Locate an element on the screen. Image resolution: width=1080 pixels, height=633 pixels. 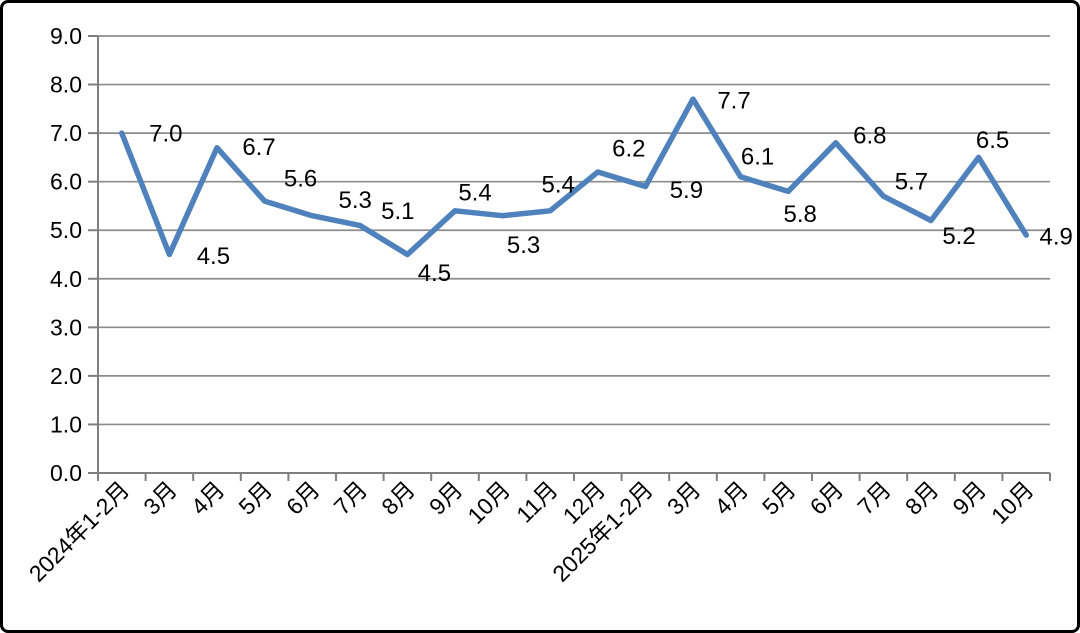
data-point-label: 5.9 is located at coordinates (686, 190).